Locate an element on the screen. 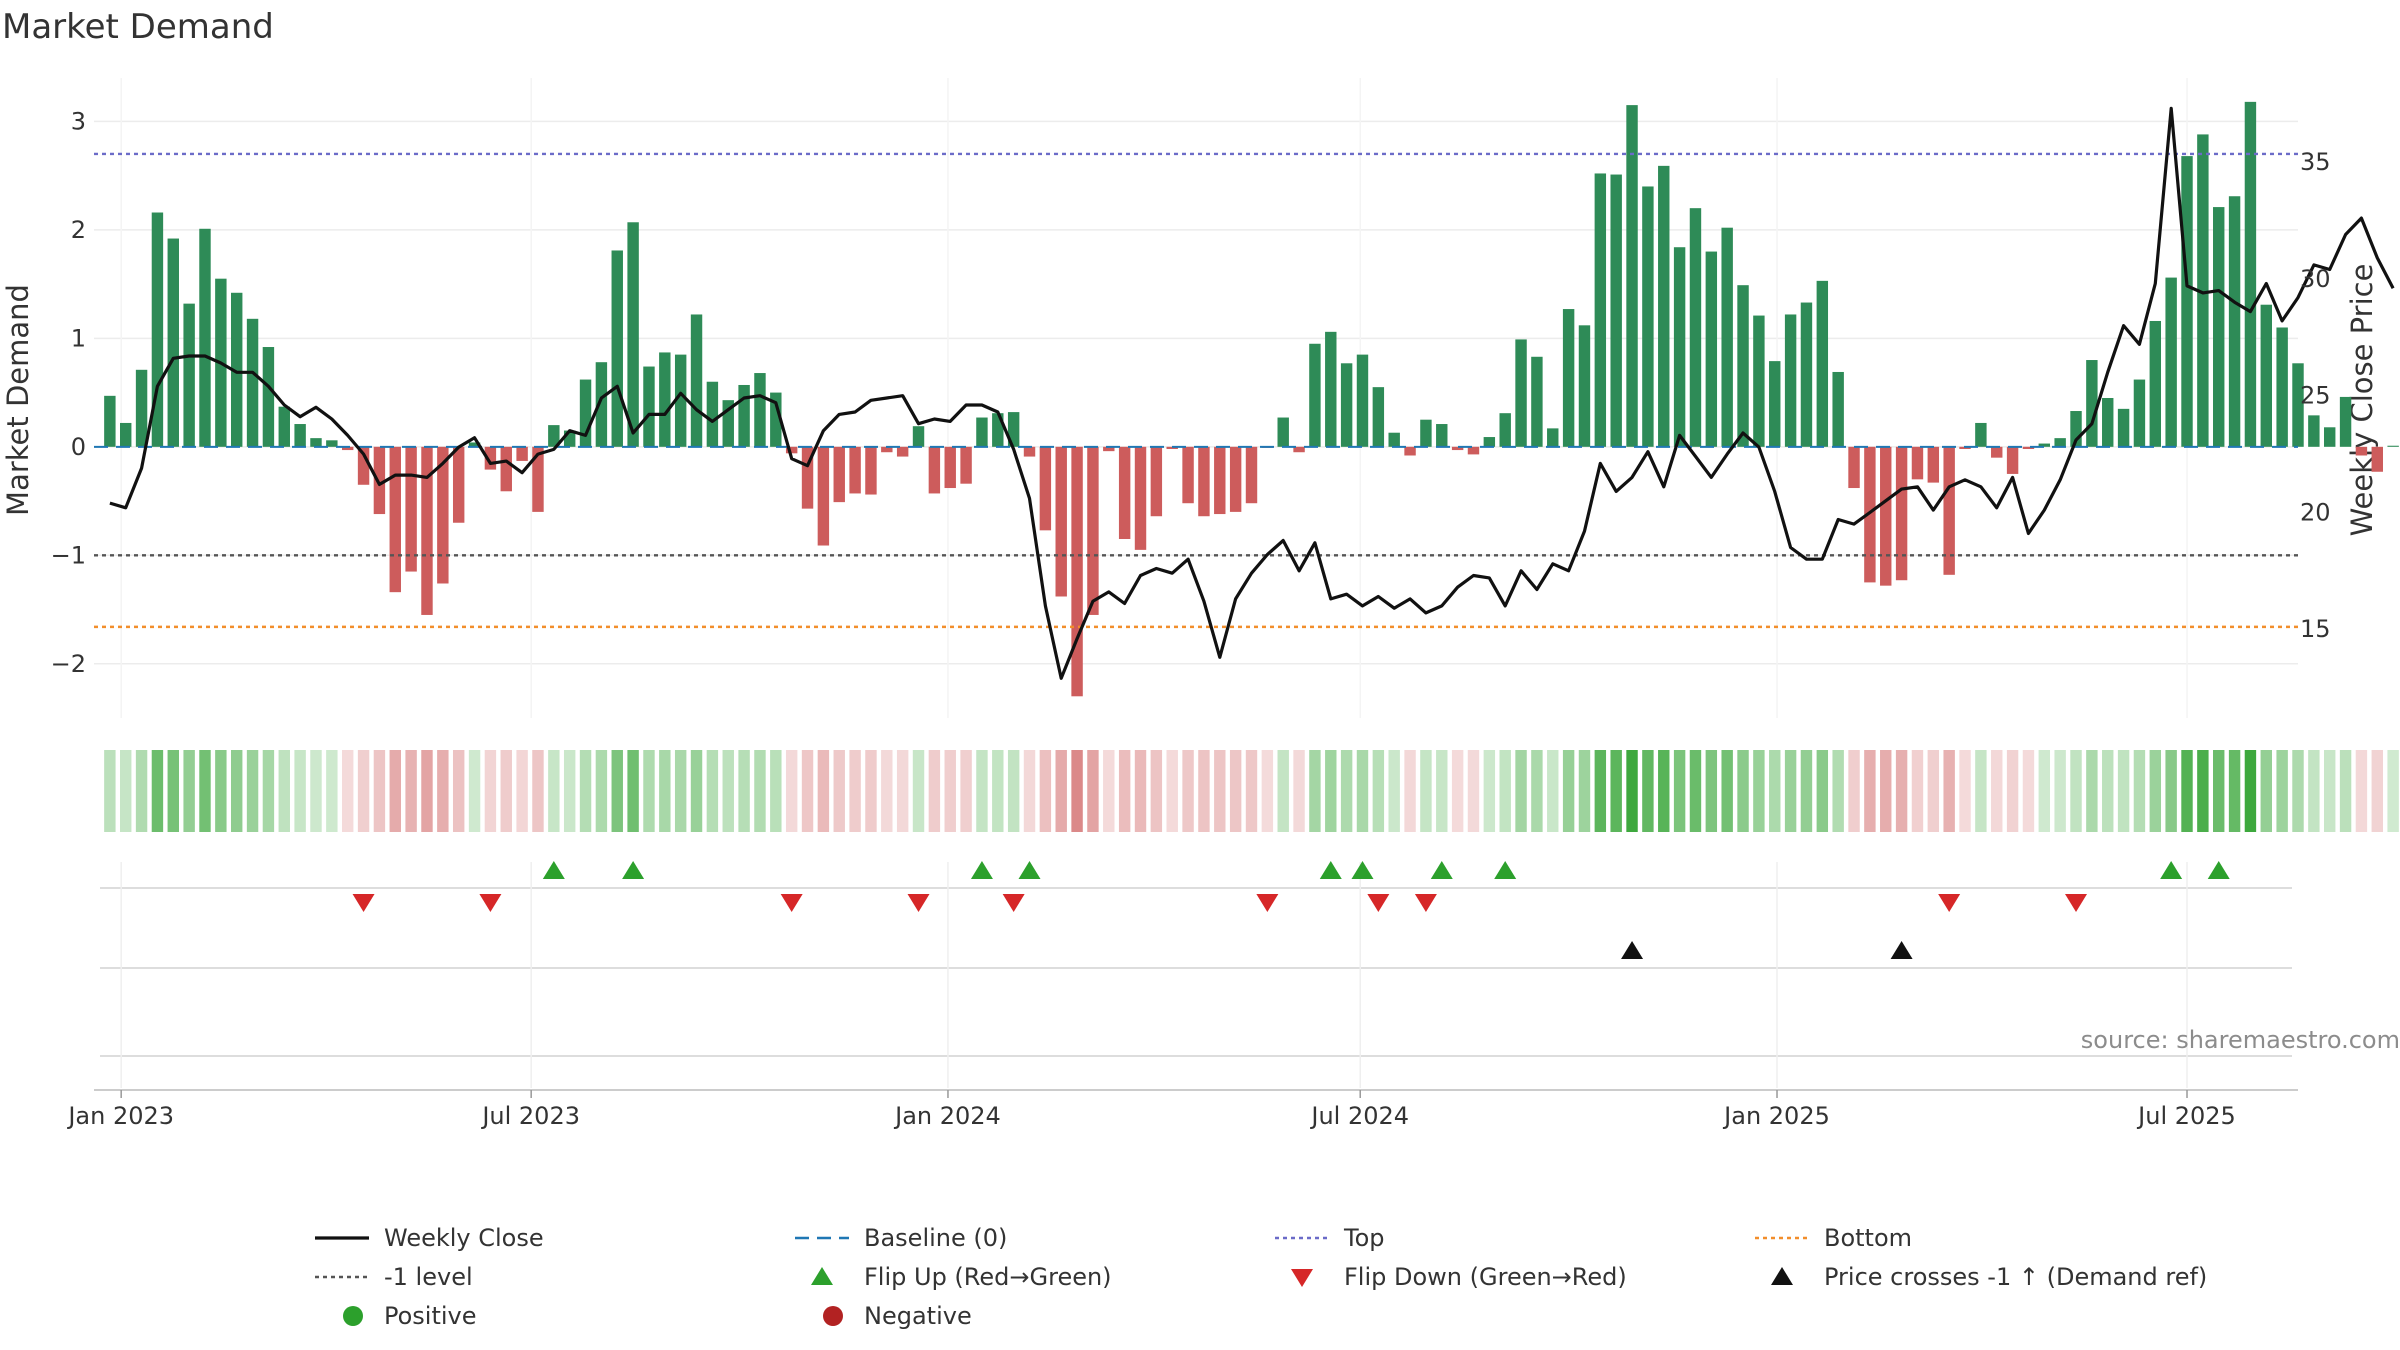  legend-label: Price crosses -1 ↑ (Demand ref) is located at coordinates (2015, 1277).